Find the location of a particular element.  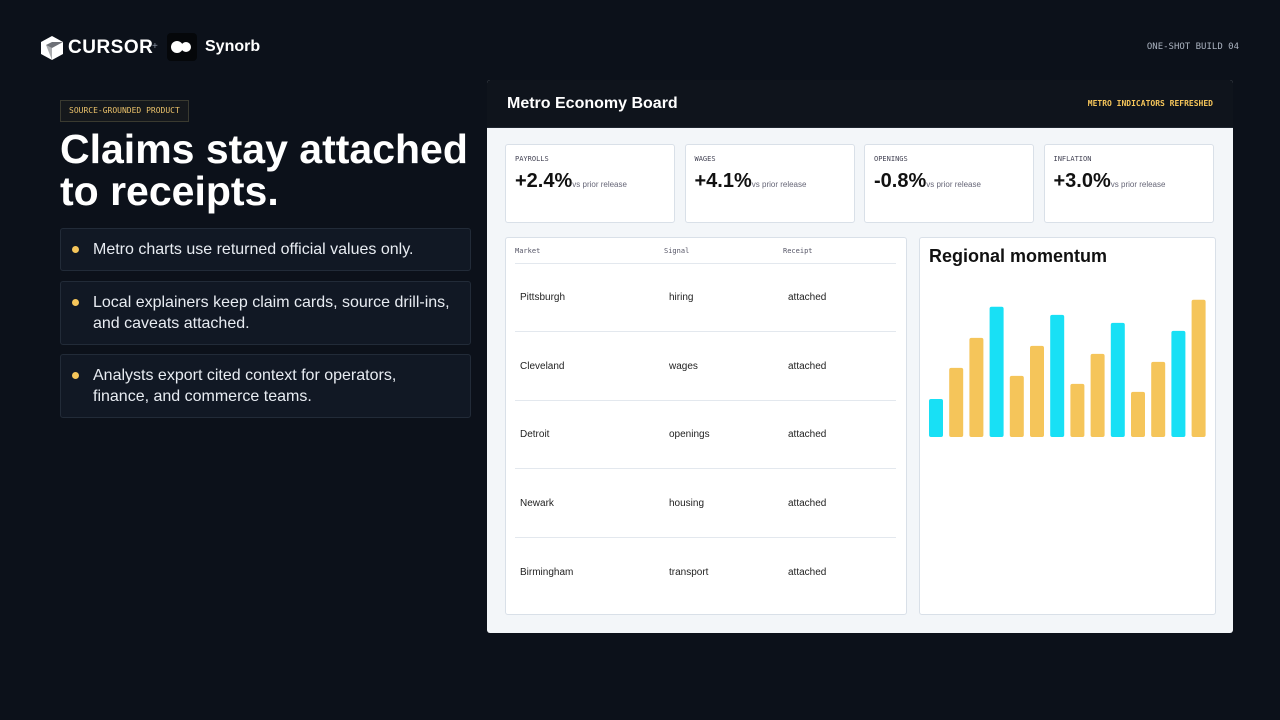

table-cell: housing is located at coordinates (687, 504).